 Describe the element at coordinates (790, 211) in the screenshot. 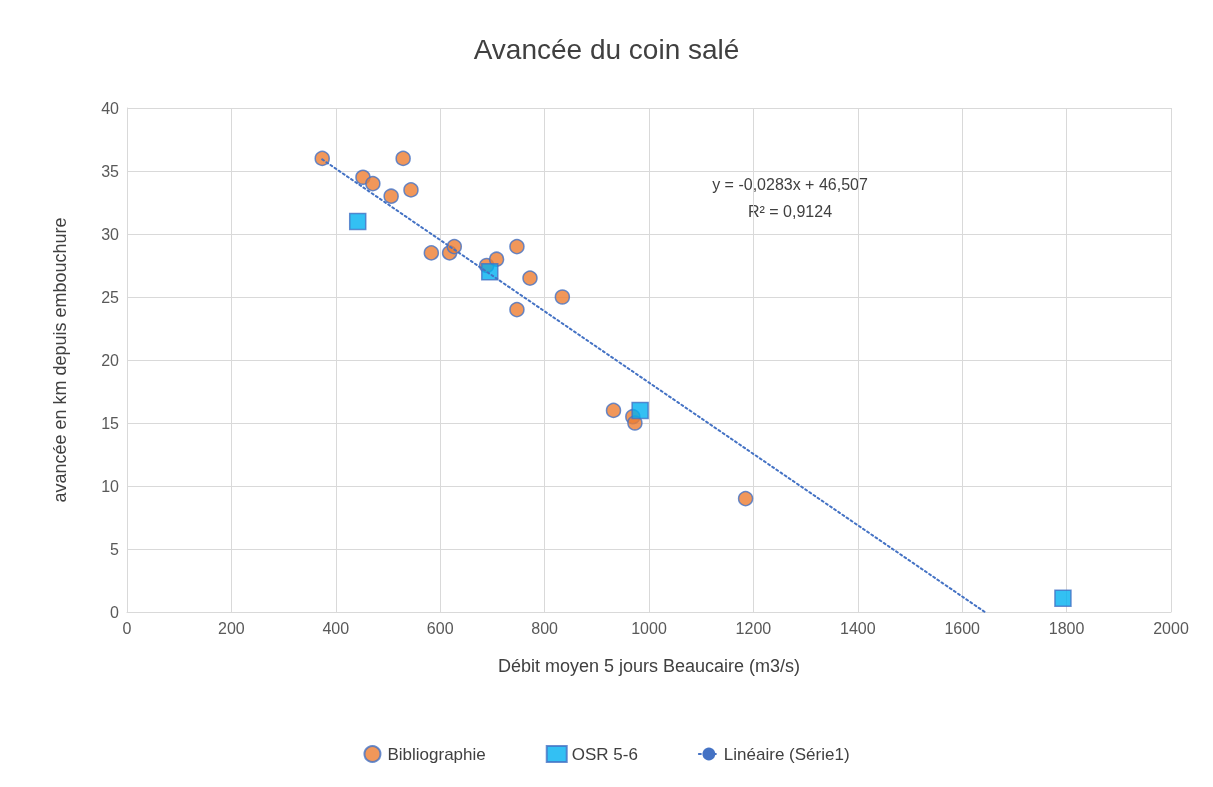

I see `annotation: R² = 0,9124` at that location.